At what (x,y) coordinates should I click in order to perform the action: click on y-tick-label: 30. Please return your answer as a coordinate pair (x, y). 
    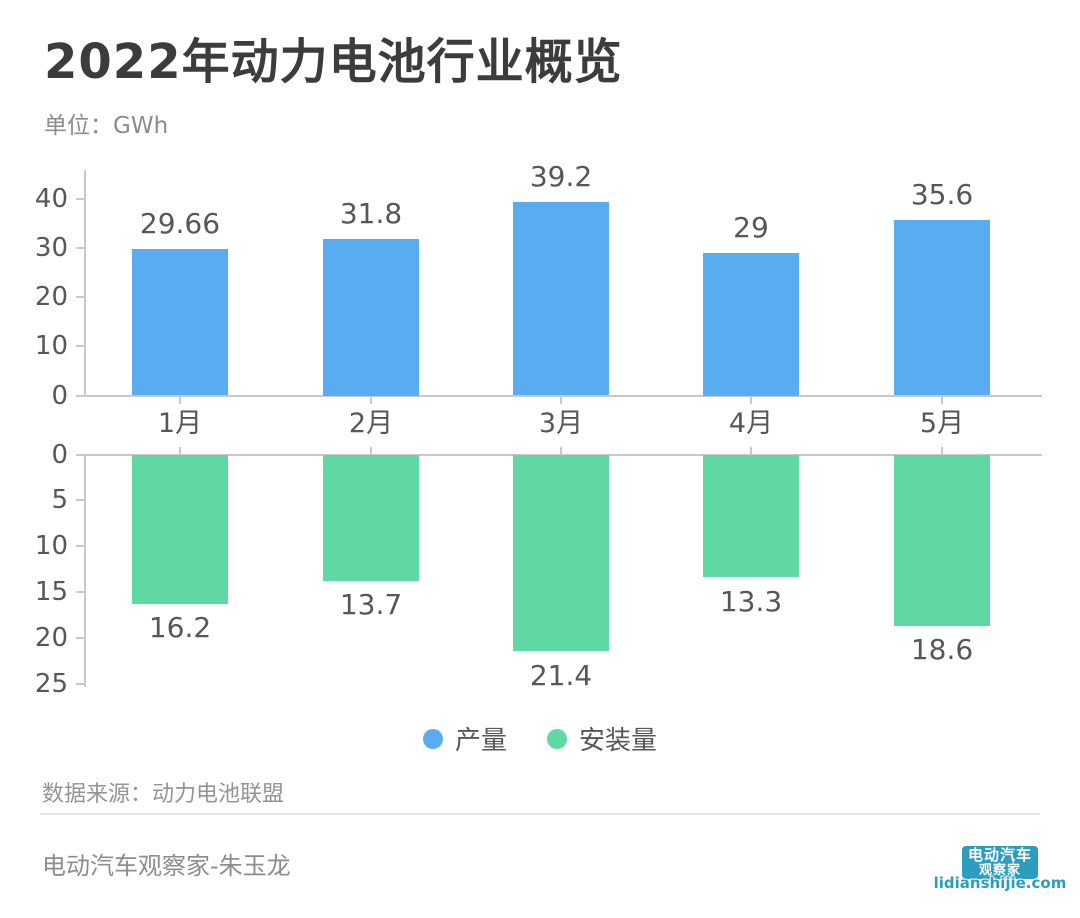
    Looking at the image, I should click on (51, 248).